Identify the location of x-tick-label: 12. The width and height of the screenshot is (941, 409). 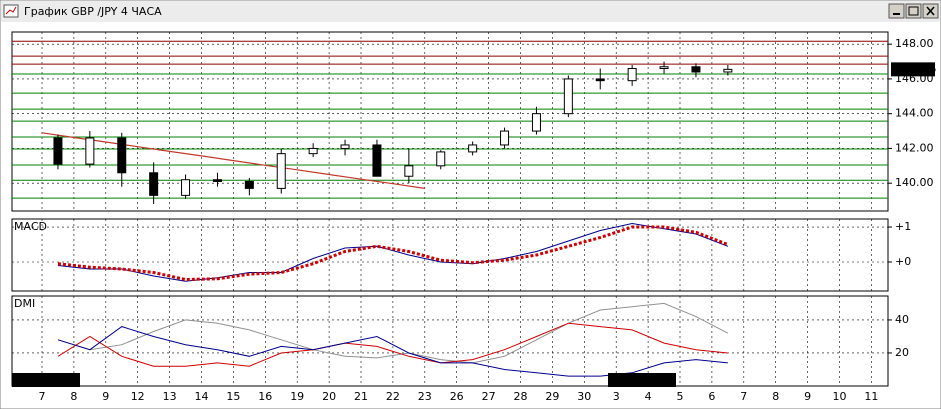
(138, 396).